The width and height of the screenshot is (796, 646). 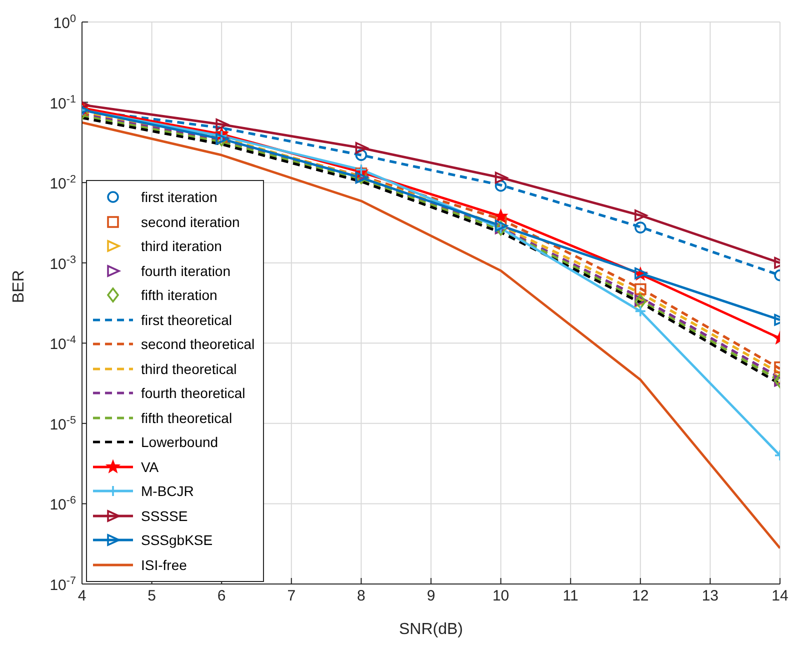 I want to click on x-tick-label: 12, so click(x=640, y=596).